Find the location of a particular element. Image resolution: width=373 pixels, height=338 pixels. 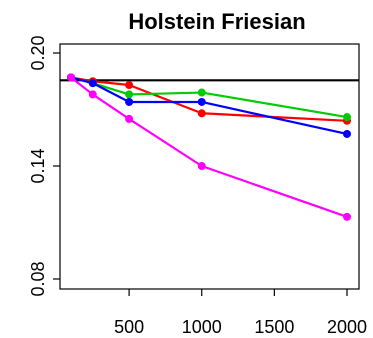

x-tick-label: 1500 is located at coordinates (274, 327).